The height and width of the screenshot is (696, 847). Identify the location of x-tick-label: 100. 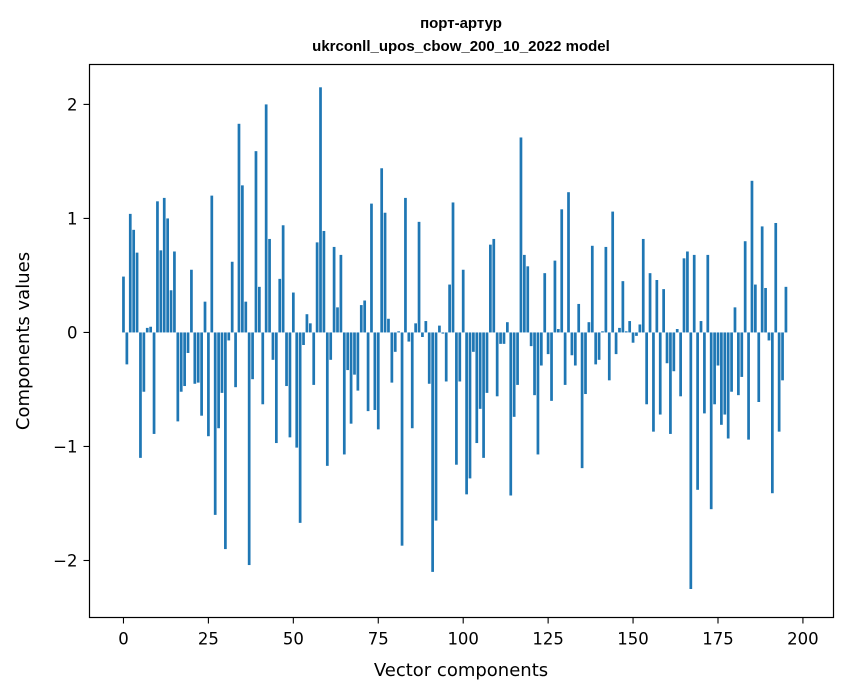
(463, 639).